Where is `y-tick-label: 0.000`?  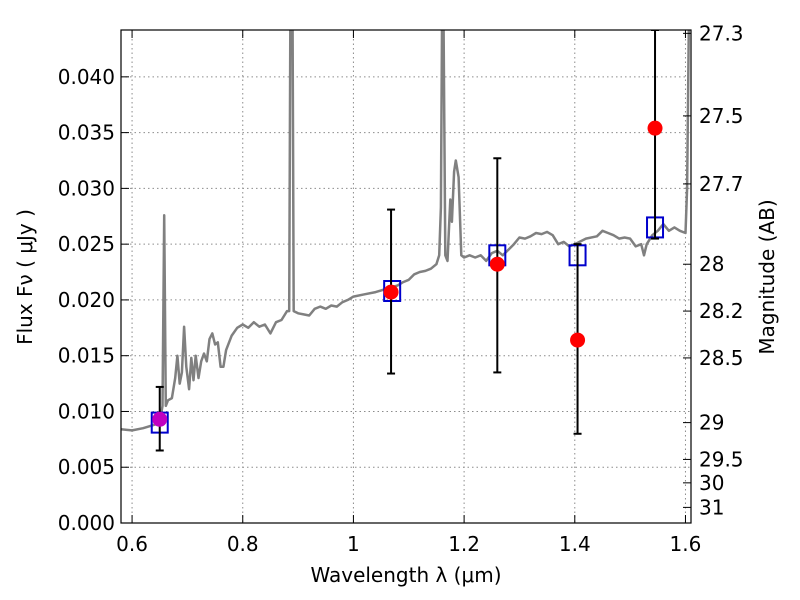 y-tick-label: 0.000 is located at coordinates (86, 523).